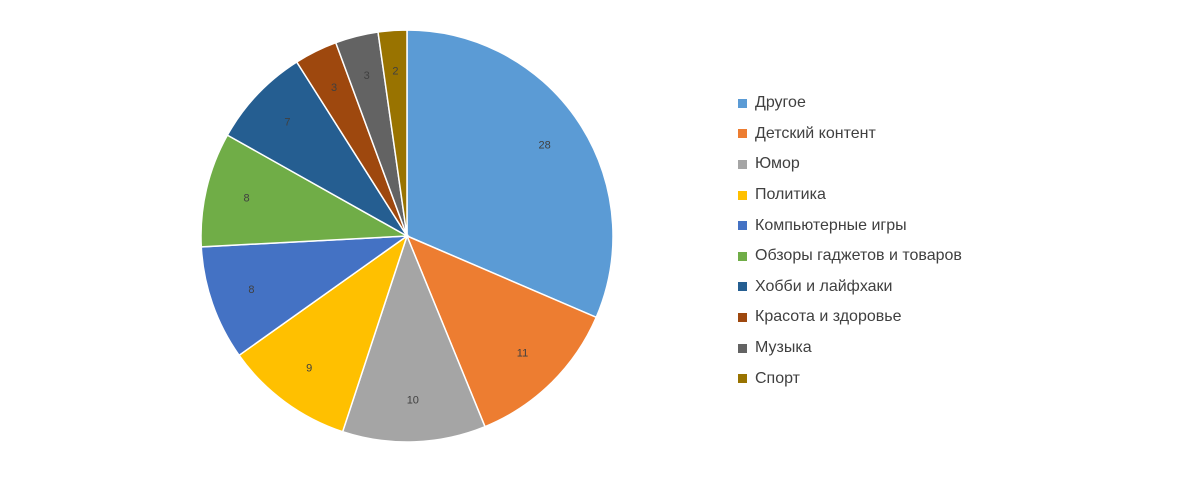 This screenshot has width=1178, height=480. I want to click on legend-label: Хобби и лайфхаки, so click(824, 286).